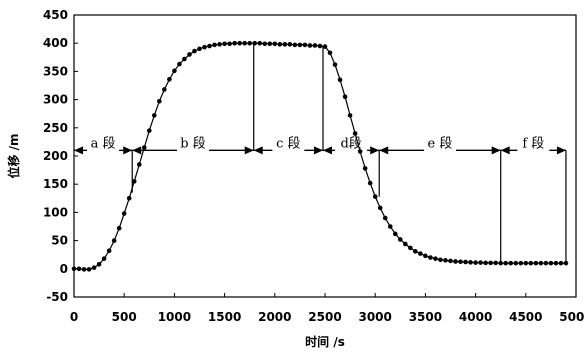  Describe the element at coordinates (55, 100) in the screenshot. I see `y-tick-label: 300` at that location.